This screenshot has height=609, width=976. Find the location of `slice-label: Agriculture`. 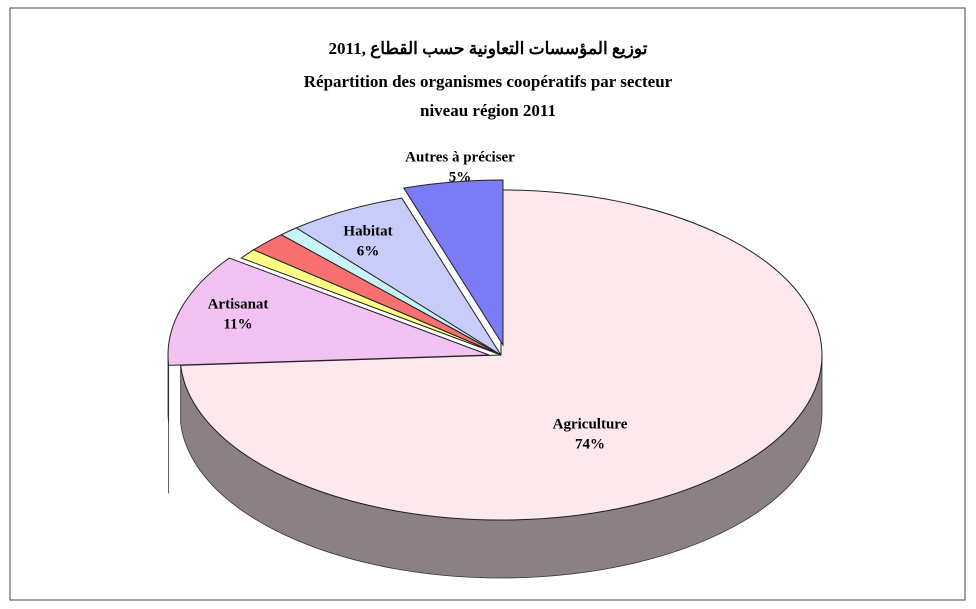

slice-label: Agriculture is located at coordinates (590, 424).